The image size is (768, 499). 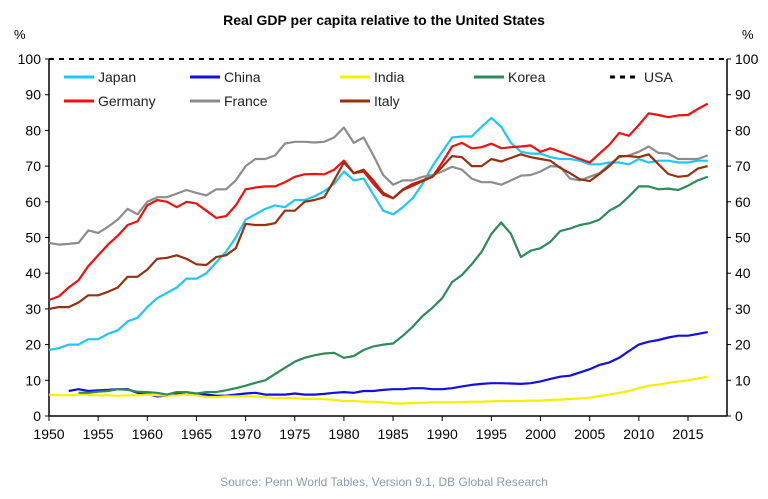 What do you see at coordinates (33, 130) in the screenshot?
I see `y-tick-label-left: 80` at bounding box center [33, 130].